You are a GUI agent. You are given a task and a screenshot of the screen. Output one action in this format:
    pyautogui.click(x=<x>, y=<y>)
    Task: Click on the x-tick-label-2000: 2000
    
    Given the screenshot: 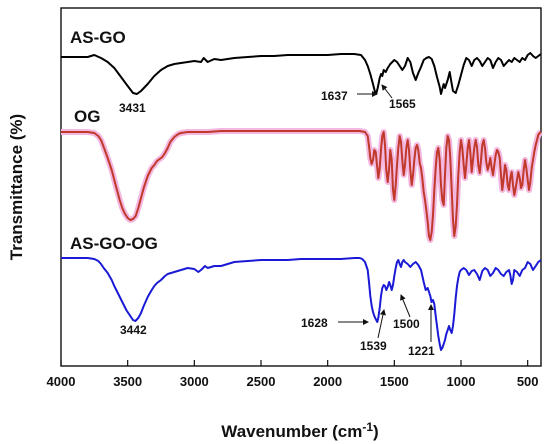 What is the action you would take?
    pyautogui.click(x=327, y=381)
    